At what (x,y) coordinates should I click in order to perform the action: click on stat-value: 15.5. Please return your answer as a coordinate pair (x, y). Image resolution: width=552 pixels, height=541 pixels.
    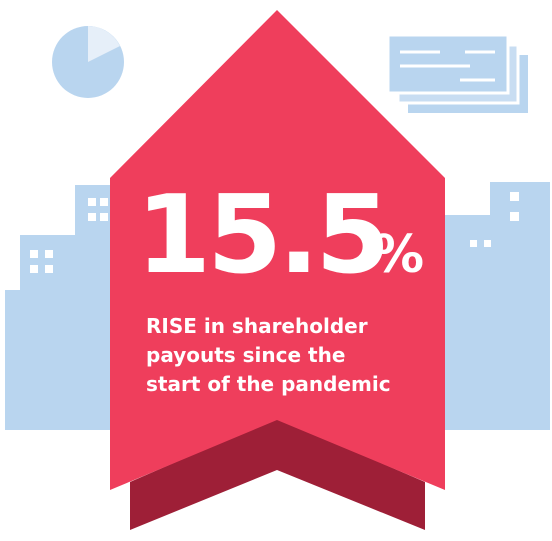
    Looking at the image, I should click on (261, 235).